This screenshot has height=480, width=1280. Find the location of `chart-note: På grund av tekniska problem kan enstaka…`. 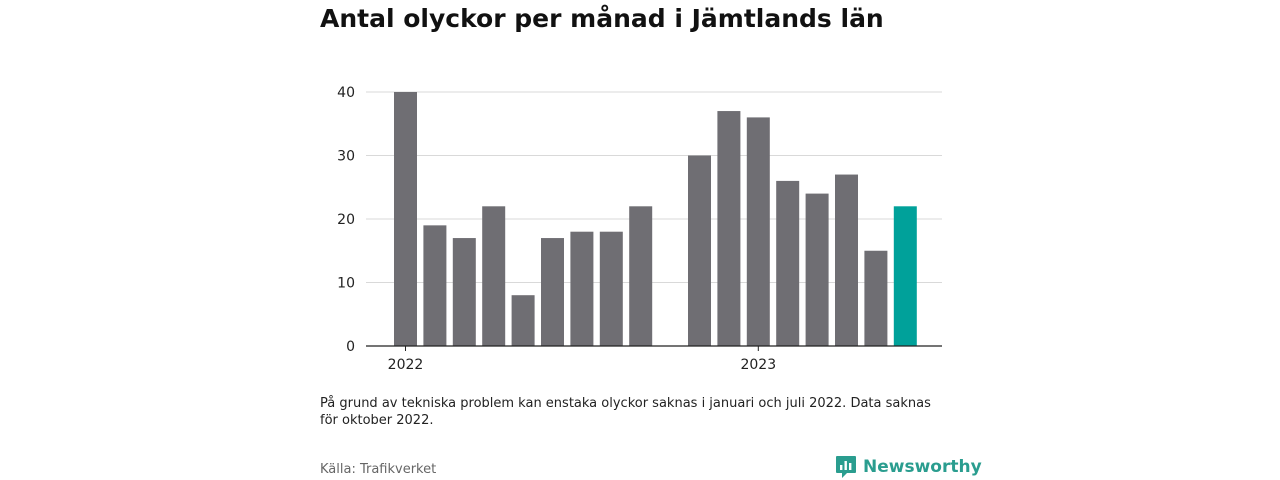

chart-note: På grund av tekniska problem kan enstaka… is located at coordinates (625, 412).